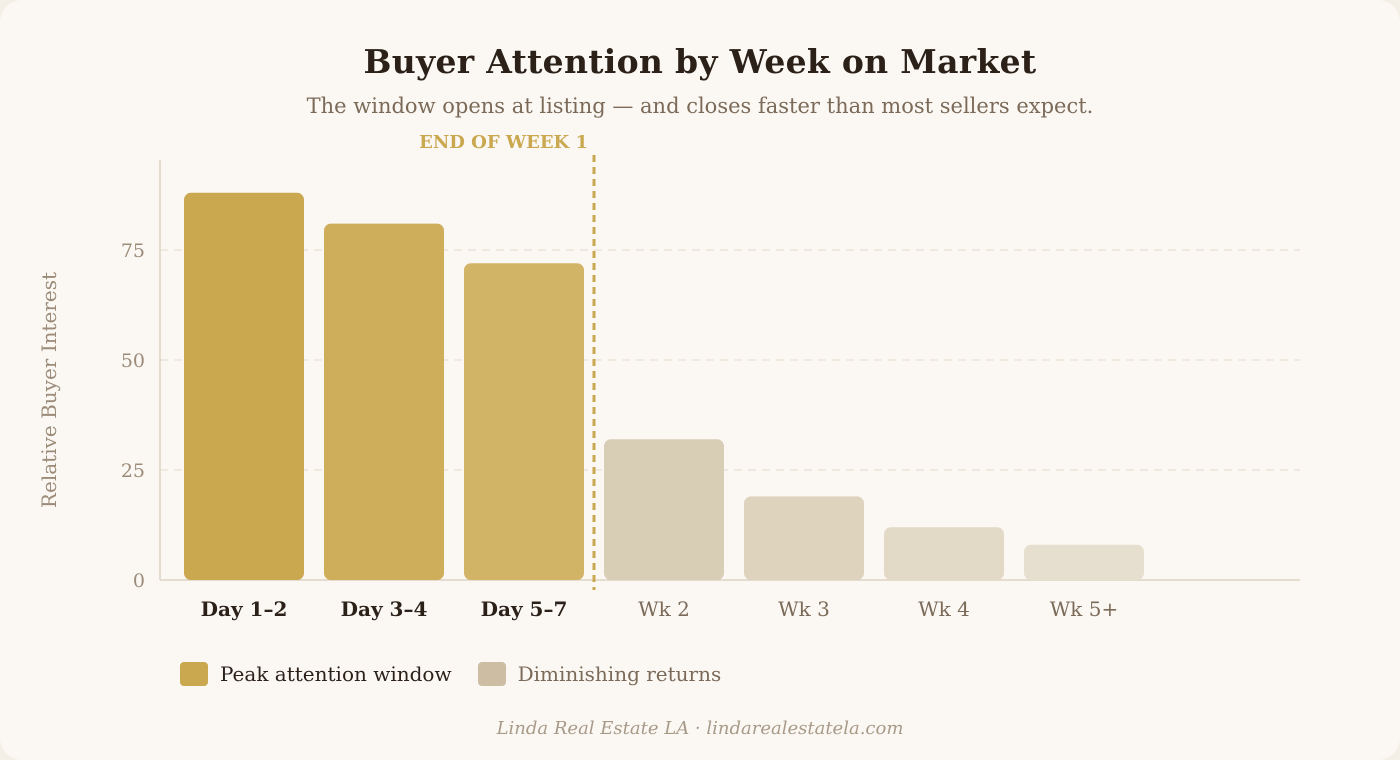  I want to click on legend-item-diminishing: Diminishing returns, so click(599, 674).